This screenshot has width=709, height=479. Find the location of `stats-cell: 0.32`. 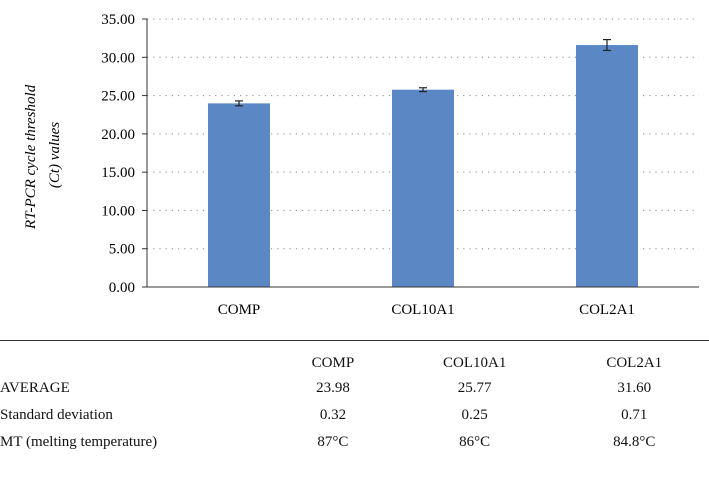

stats-cell: 0.32 is located at coordinates (333, 415).